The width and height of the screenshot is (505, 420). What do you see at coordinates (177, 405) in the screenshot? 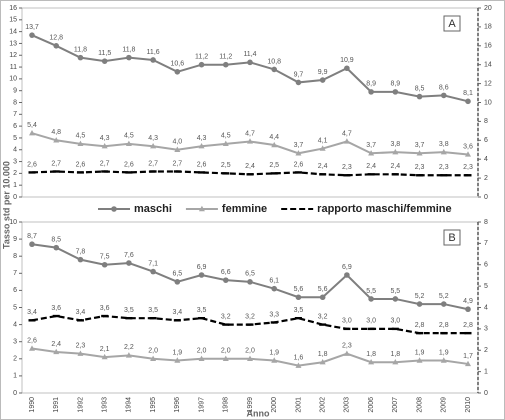
I see `x-tick-label: 1996` at bounding box center [177, 405].